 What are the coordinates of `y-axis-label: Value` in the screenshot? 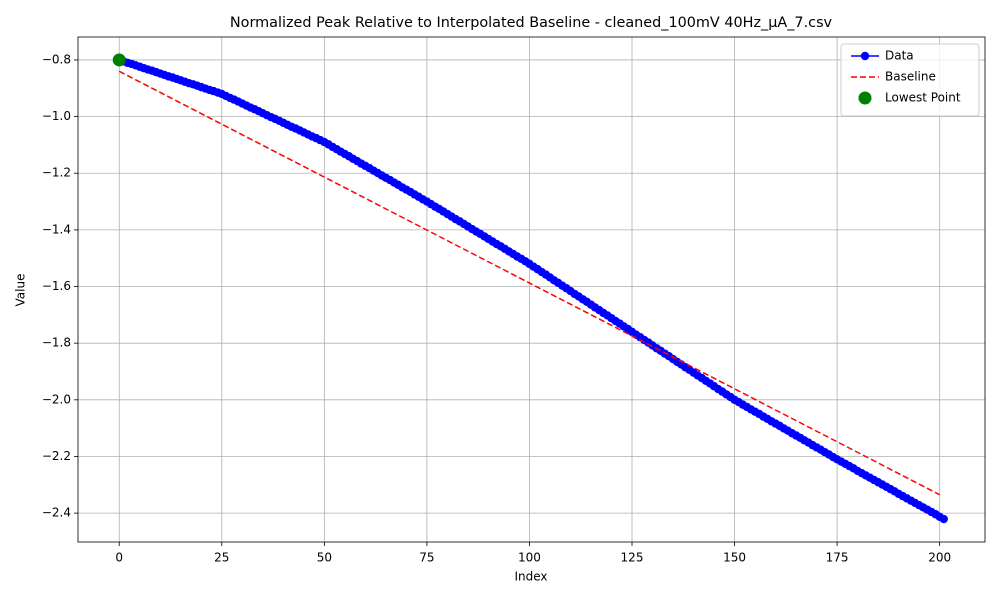 It's located at (21, 290).